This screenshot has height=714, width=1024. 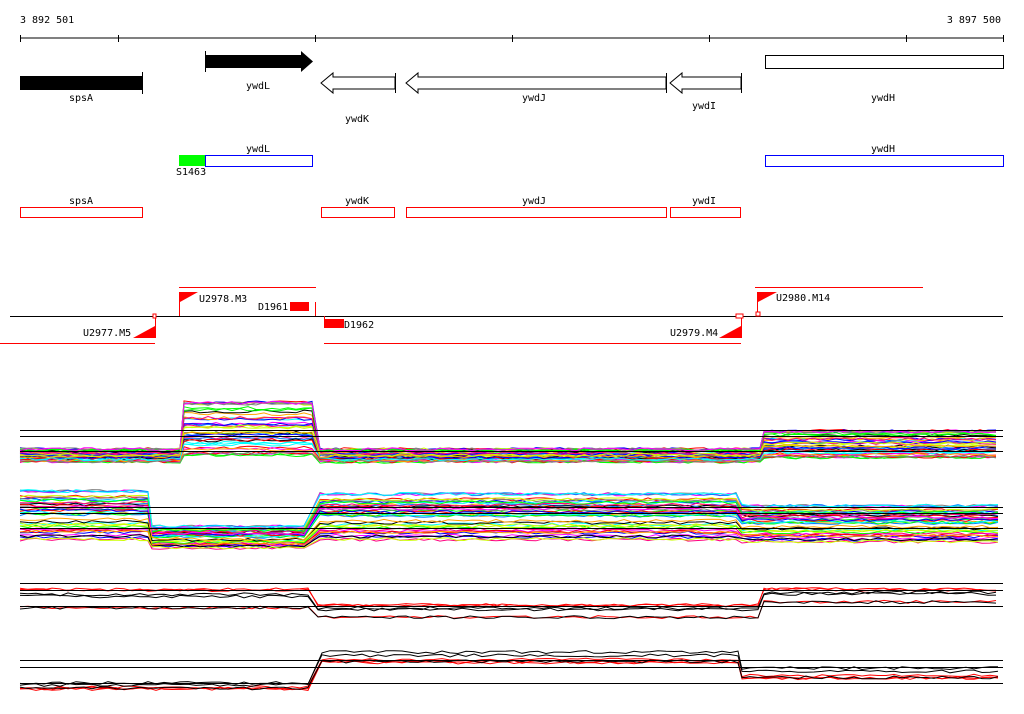 I want to click on gene-ywdJ: ywdJ, so click(x=536, y=87).